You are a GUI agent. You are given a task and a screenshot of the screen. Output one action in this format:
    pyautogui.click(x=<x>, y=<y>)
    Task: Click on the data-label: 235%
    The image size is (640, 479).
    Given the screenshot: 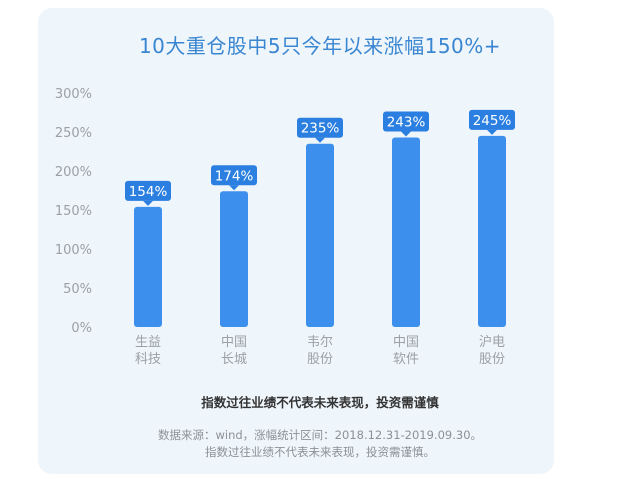 What is the action you would take?
    pyautogui.click(x=320, y=129)
    